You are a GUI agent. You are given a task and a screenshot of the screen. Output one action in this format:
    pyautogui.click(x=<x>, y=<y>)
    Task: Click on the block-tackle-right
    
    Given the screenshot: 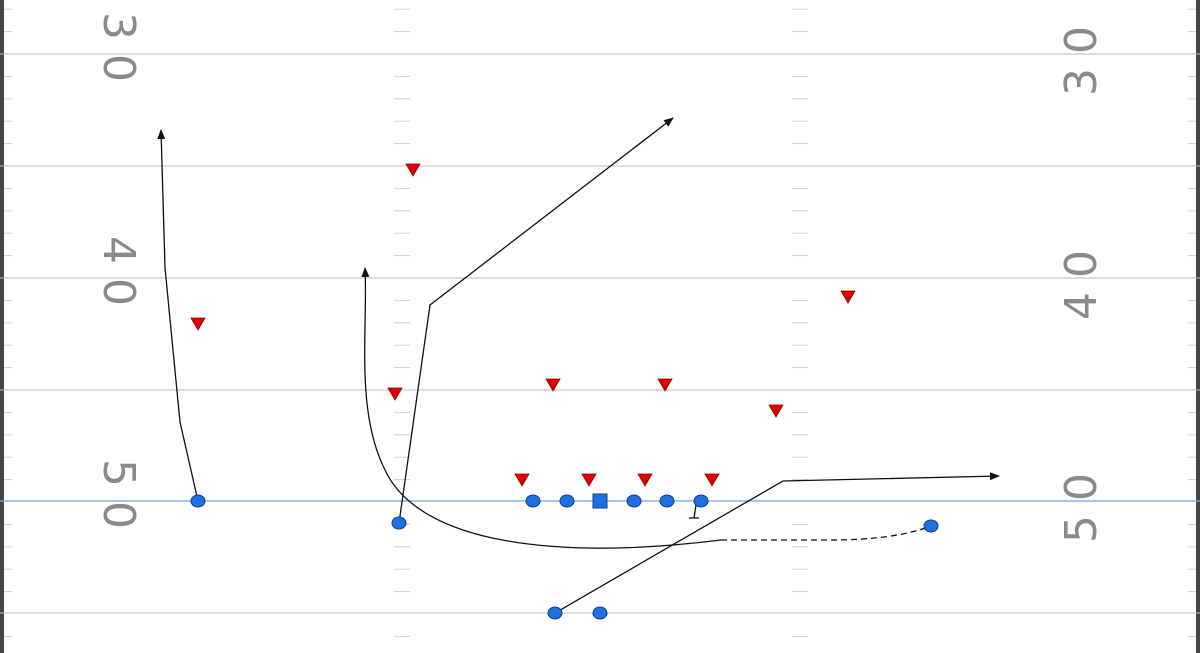 What is the action you would take?
    pyautogui.click(x=694, y=511)
    